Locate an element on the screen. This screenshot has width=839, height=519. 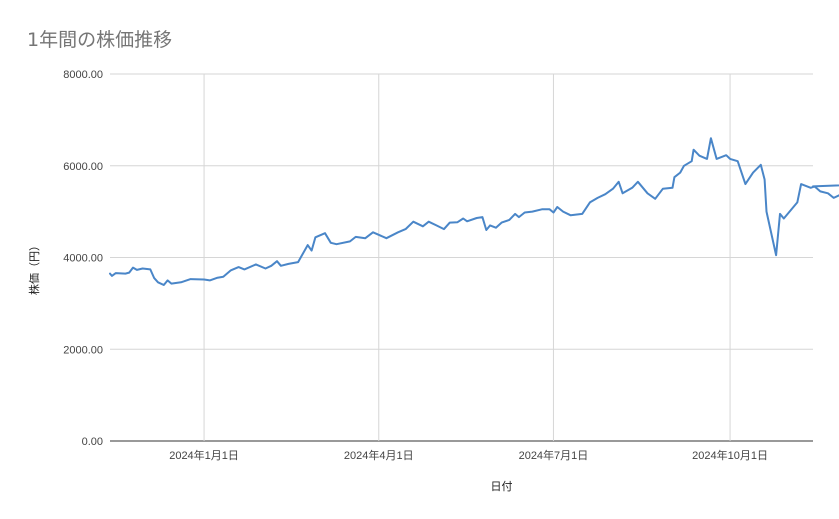
y-tick-label: 6000.00 is located at coordinates (83, 167).